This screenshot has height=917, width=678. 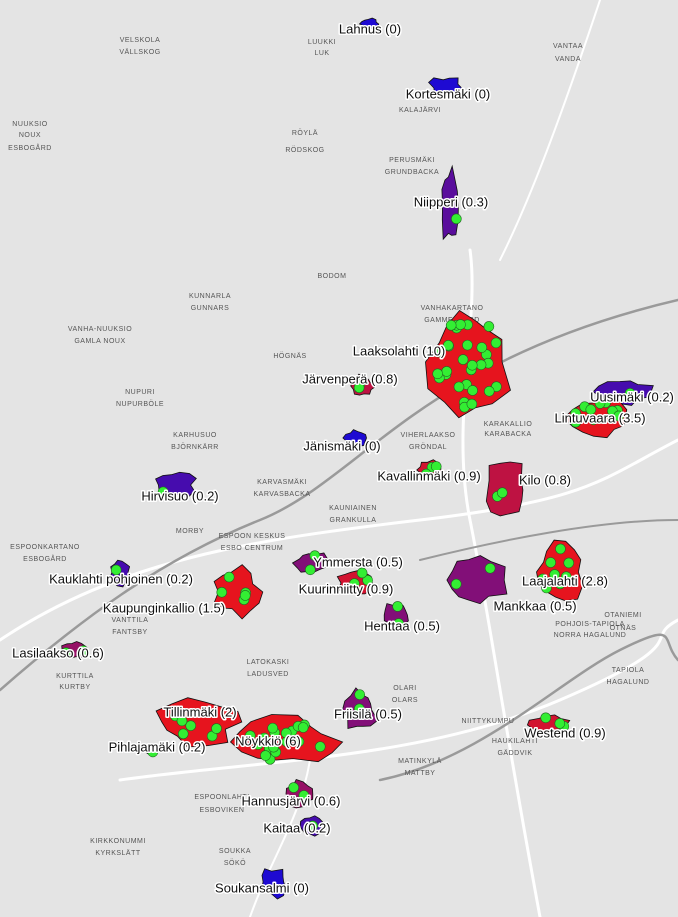 What do you see at coordinates (304, 150) in the screenshot?
I see `place-name: RÖDSKOG` at bounding box center [304, 150].